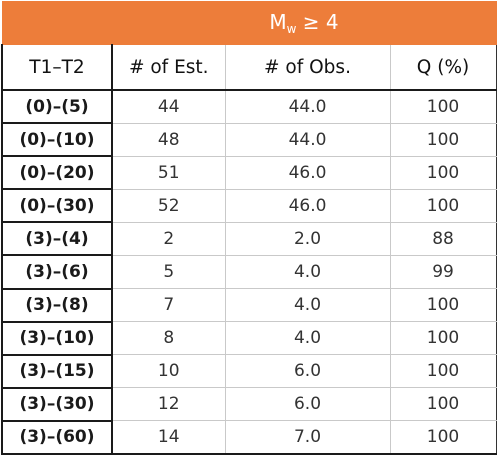 The image size is (500, 455). Describe the element at coordinates (168, 305) in the screenshot. I see `cell-estimated: 7` at that location.